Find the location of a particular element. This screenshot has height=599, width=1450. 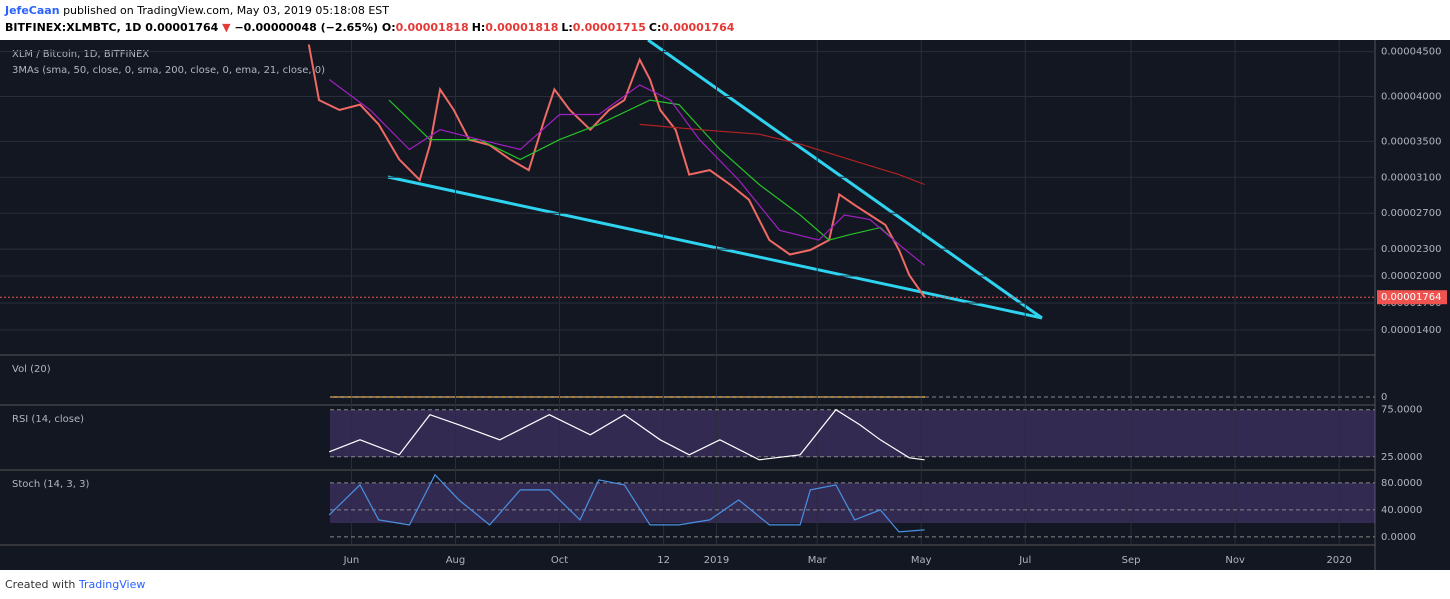

last-price-box is located at coordinates (1412, 297).